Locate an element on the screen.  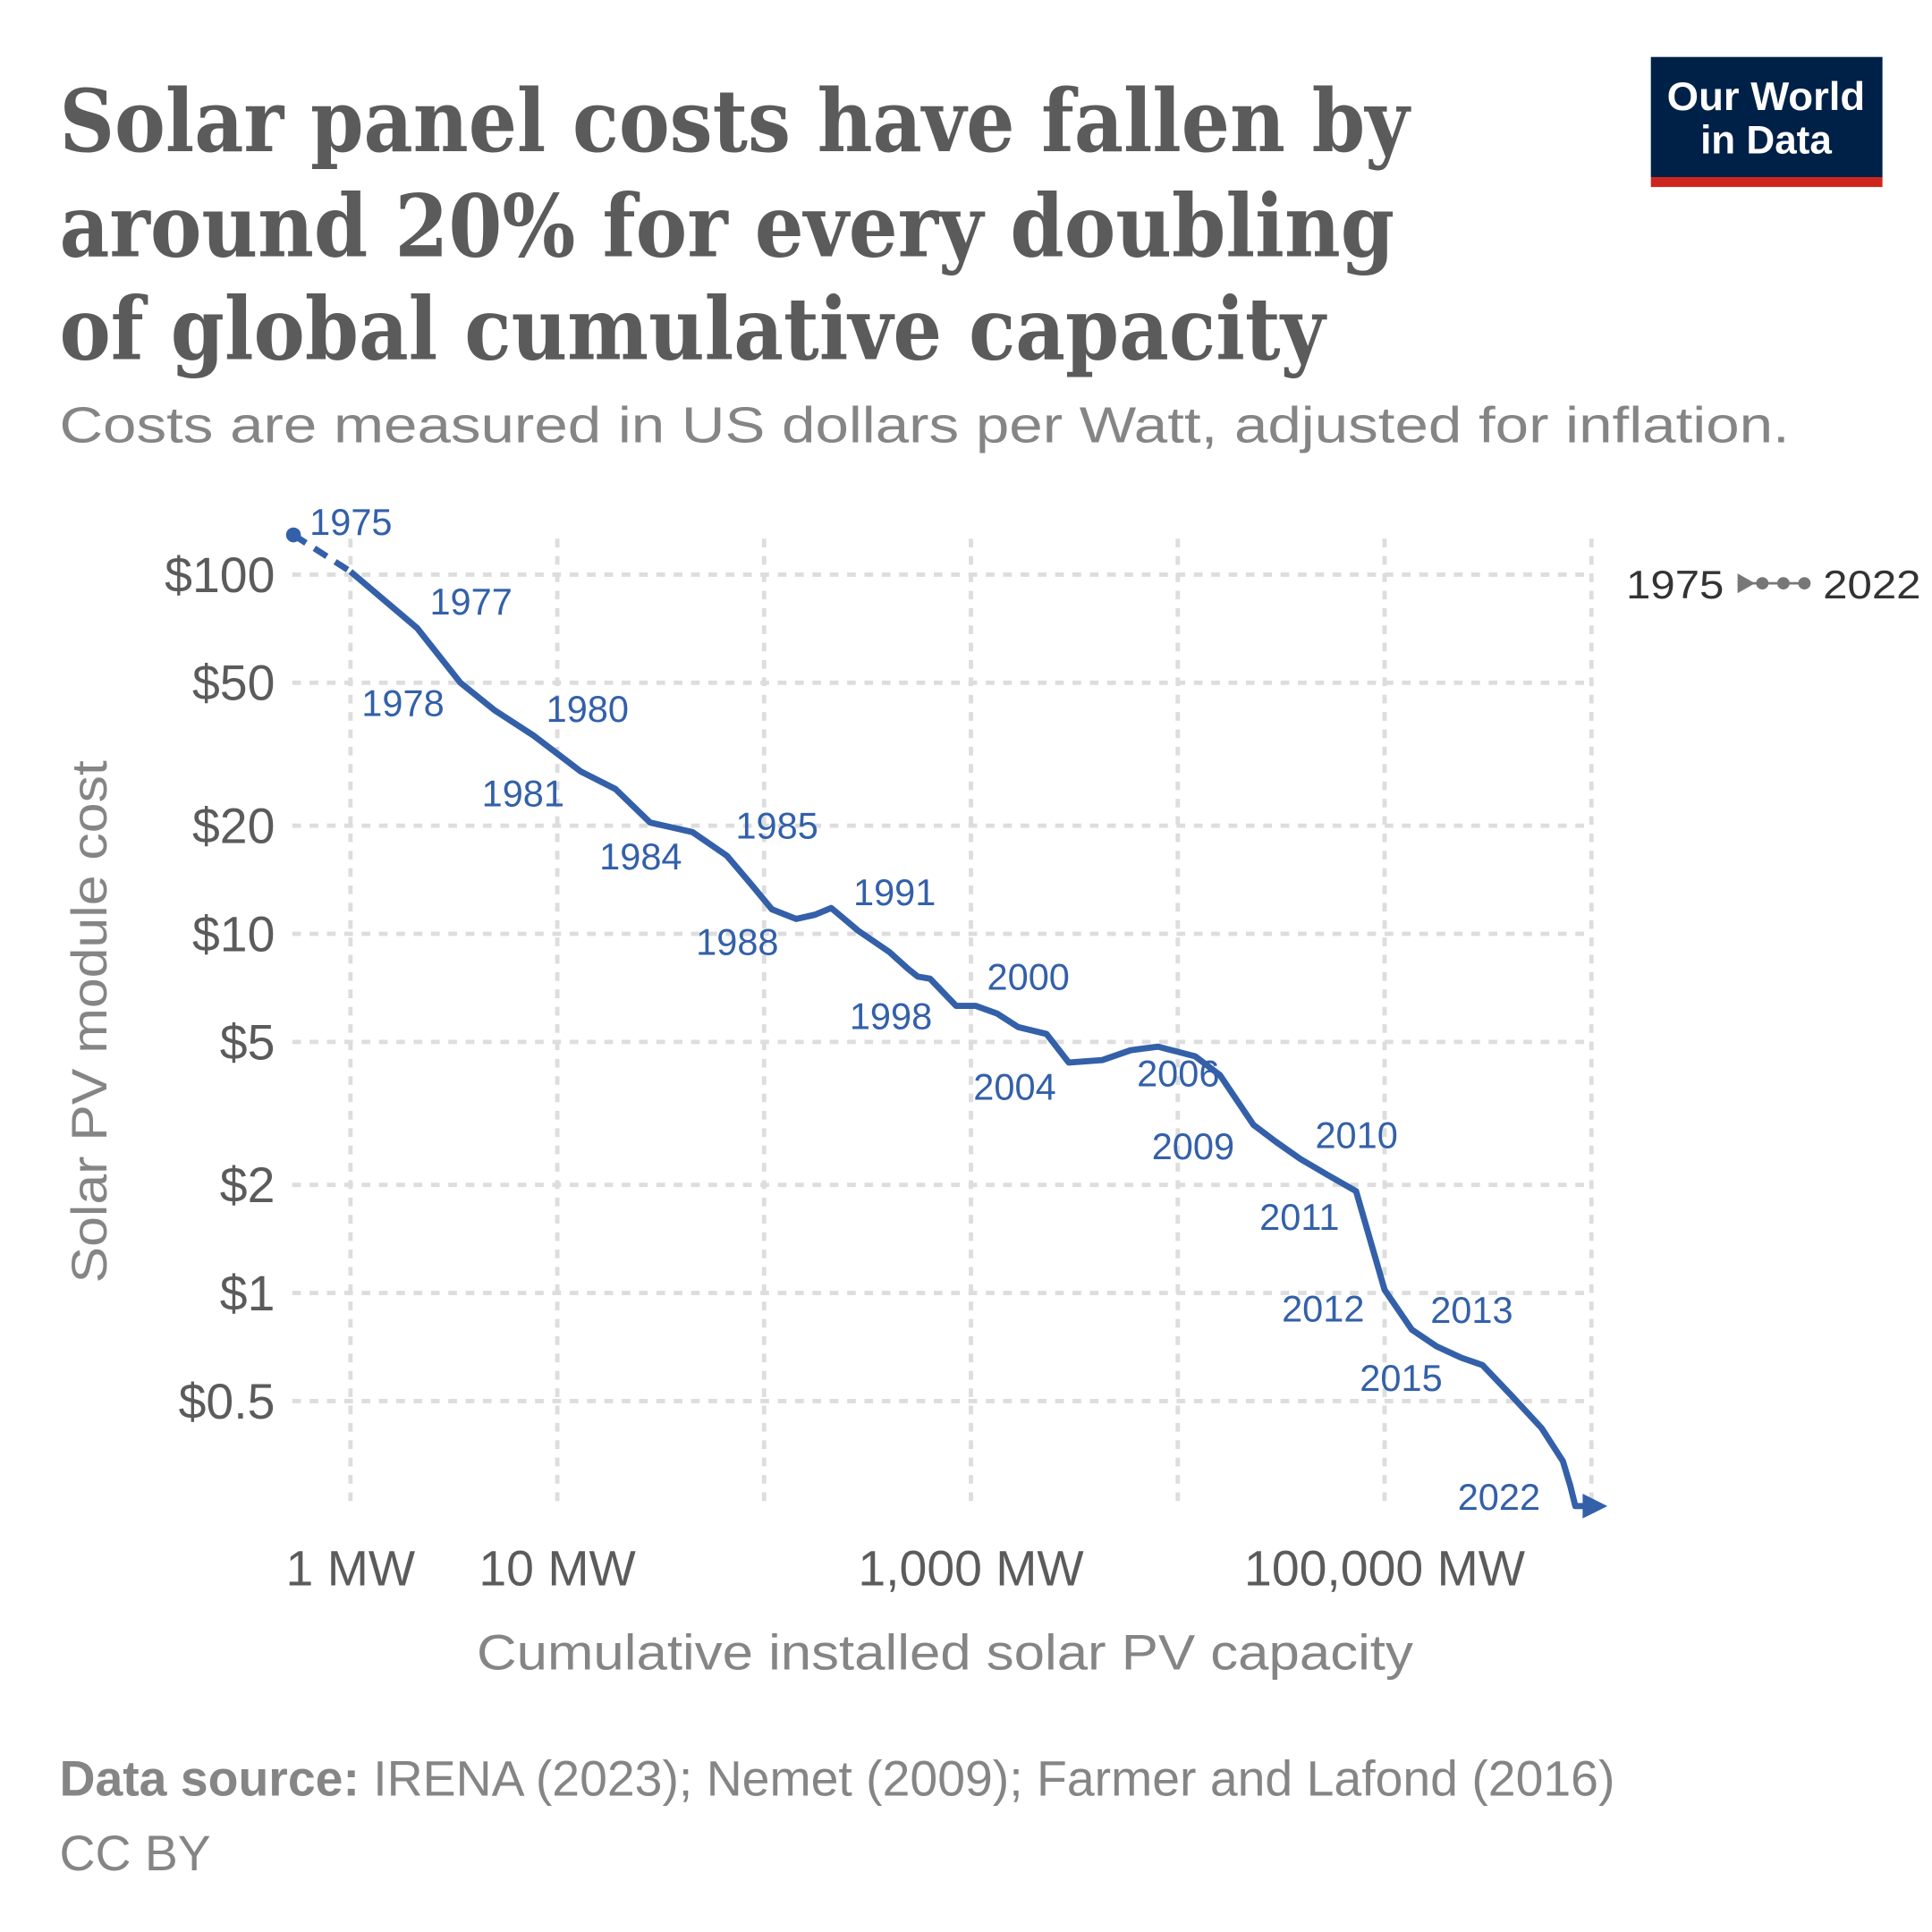
year-label-2013: 2013 is located at coordinates (1471, 1310).